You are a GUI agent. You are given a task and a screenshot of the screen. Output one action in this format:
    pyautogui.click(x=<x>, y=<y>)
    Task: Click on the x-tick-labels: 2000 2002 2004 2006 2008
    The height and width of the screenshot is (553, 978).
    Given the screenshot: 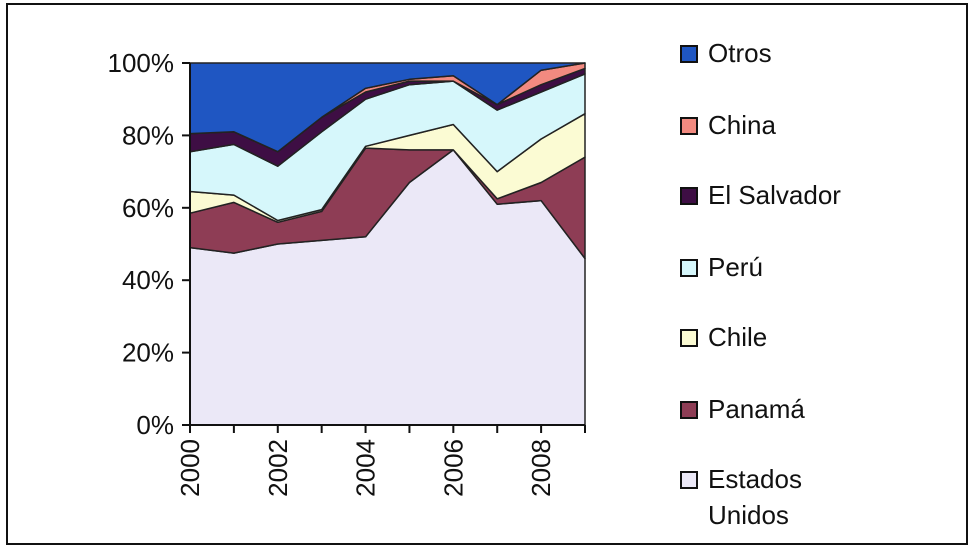 What is the action you would take?
    pyautogui.click(x=365, y=468)
    